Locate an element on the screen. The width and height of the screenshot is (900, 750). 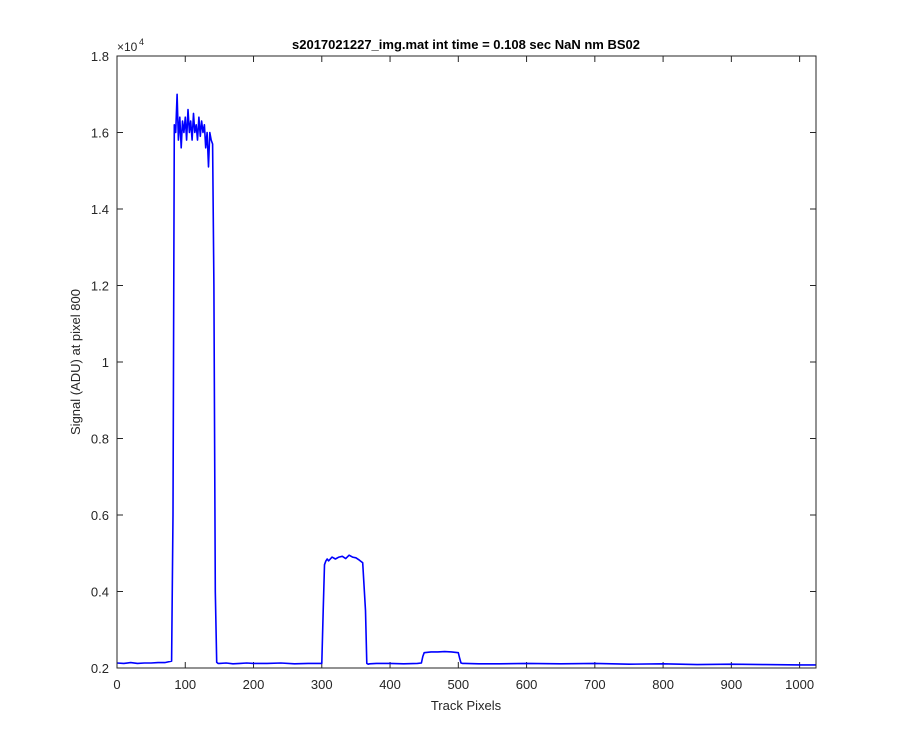
y-tick-label: 0.4 is located at coordinates (100, 592).